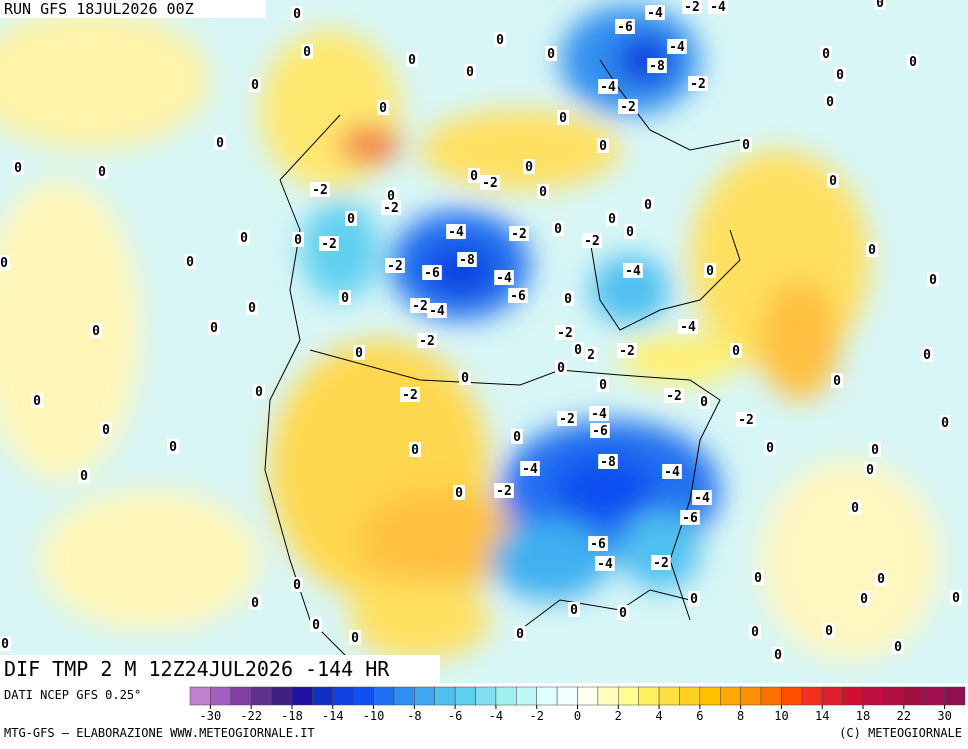 This screenshot has height=749, width=968. I want to click on run-box, so click(133, 9).